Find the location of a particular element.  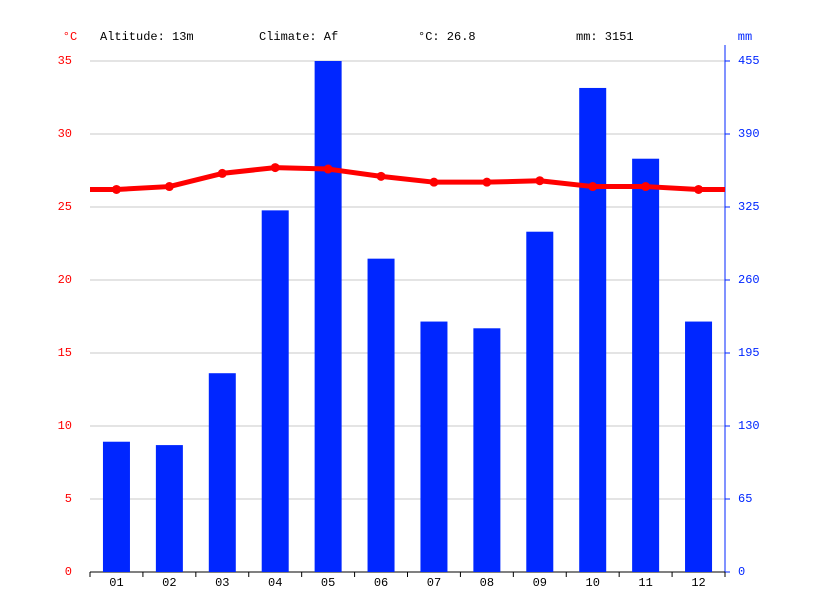

y-tick-label: 15 is located at coordinates (65, 353).